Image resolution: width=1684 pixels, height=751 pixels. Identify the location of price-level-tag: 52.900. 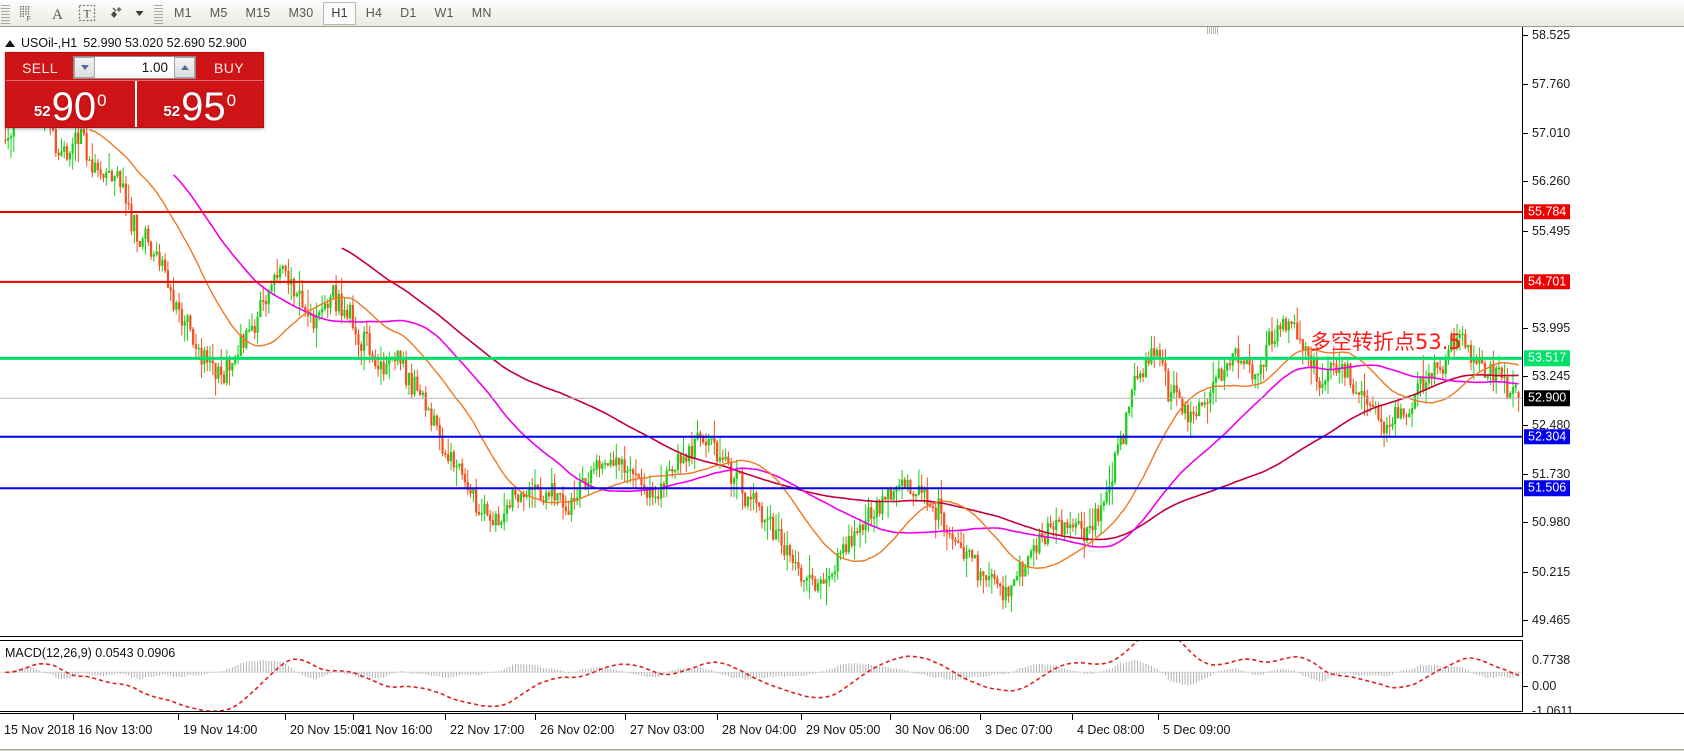
(1547, 398).